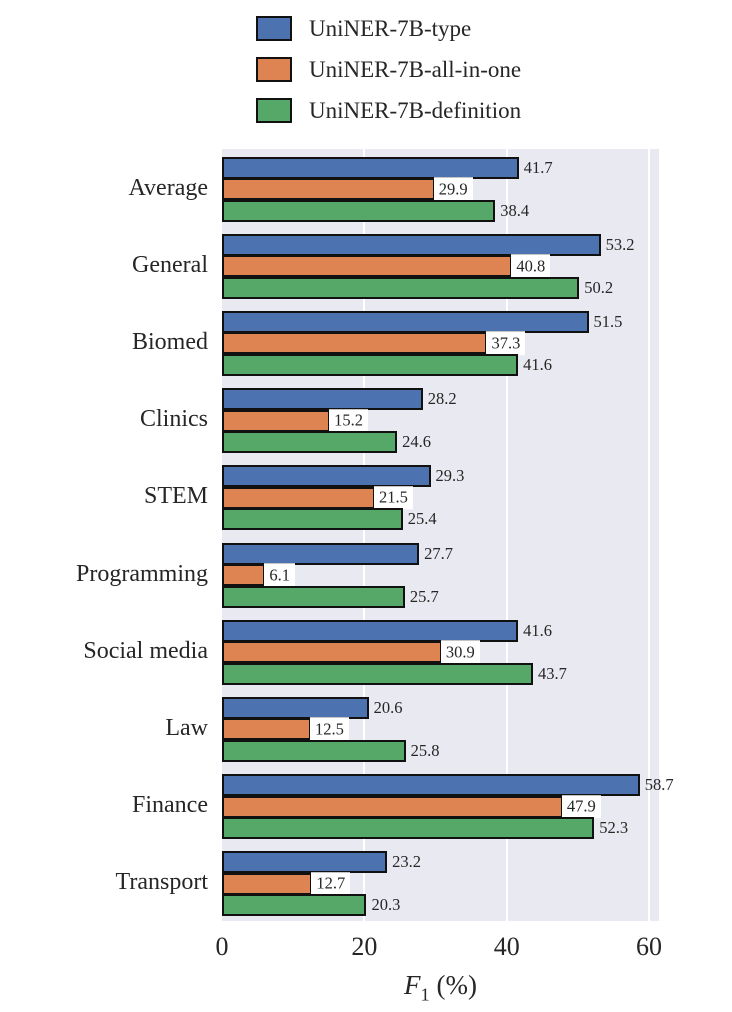 This screenshot has width=732, height=1012. Describe the element at coordinates (425, 750) in the screenshot. I see `value-label-uniner-7b-definition-law: 25.8` at that location.